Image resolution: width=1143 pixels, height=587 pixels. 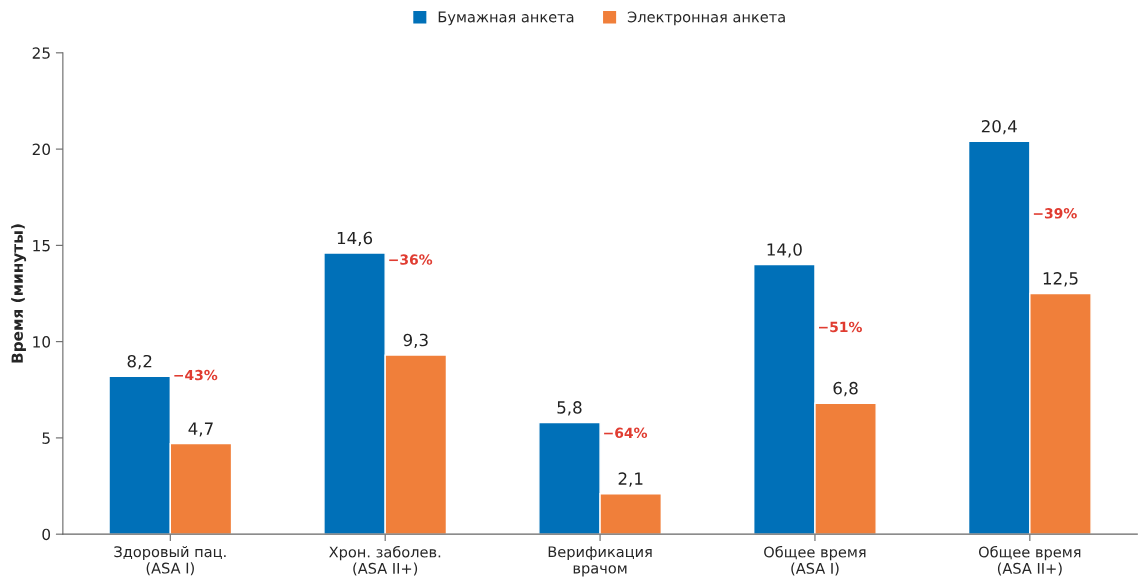 I want to click on y-tick-label: 25, so click(x=41, y=53).